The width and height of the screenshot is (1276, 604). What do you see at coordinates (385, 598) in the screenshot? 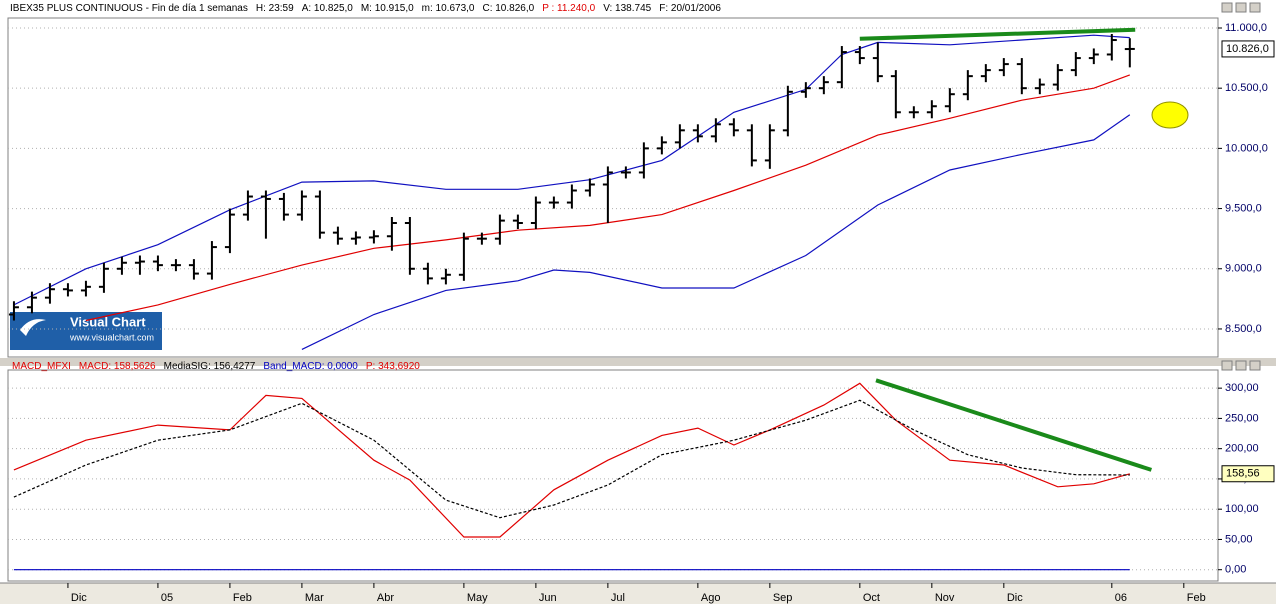
I see `x-tick-label: Abr` at bounding box center [385, 598].